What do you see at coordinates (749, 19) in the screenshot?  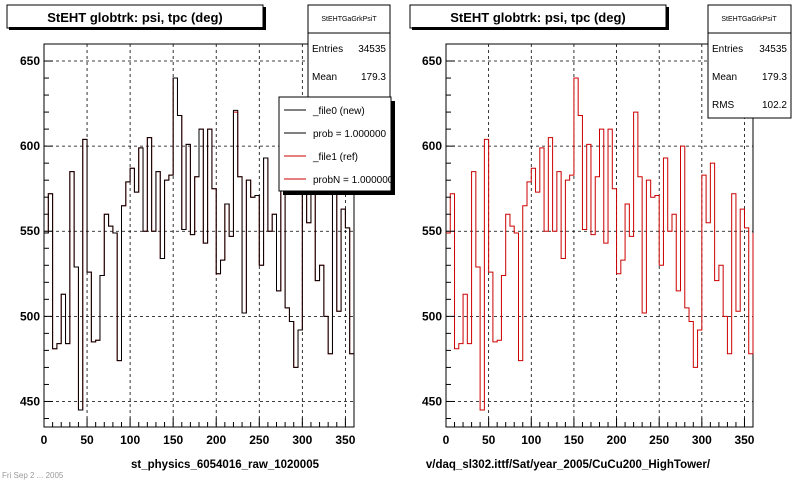 I see `right-stats-name: StEHTGaGrkPsiT` at bounding box center [749, 19].